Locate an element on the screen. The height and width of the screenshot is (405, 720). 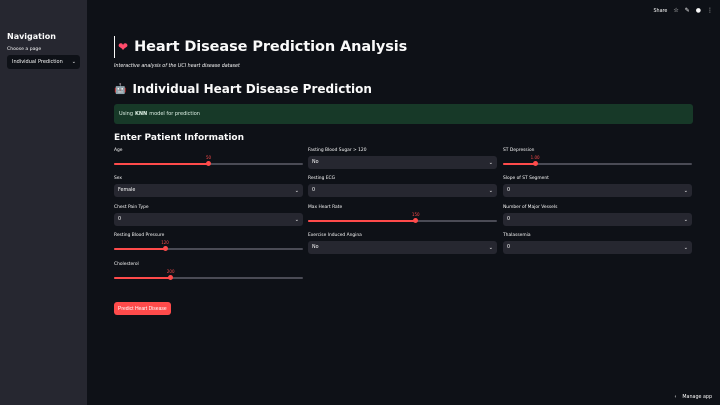
slope-label: Slope of ST Segment is located at coordinates (526, 178).